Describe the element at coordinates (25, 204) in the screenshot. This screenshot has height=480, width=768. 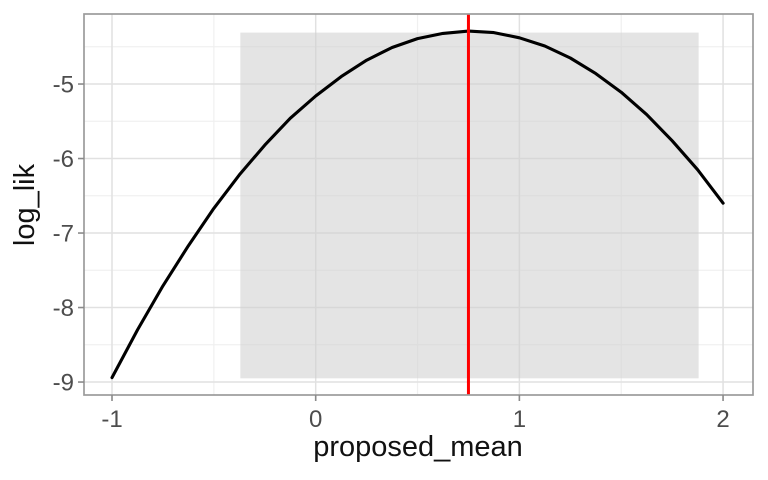
I see `y-axis-title: log_lik` at that location.